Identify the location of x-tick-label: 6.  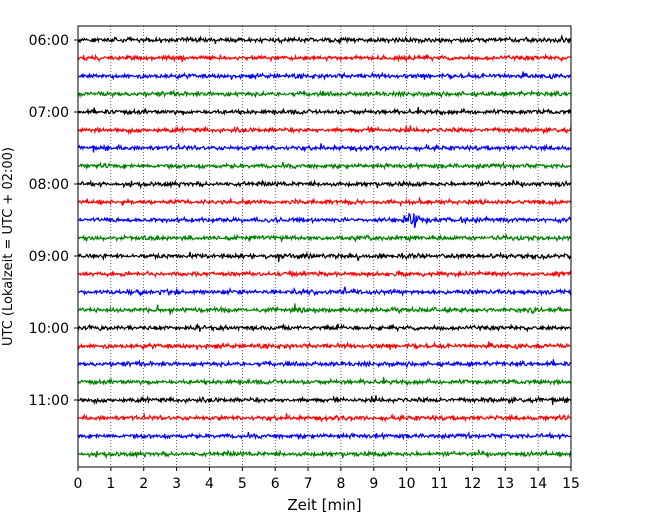
(275, 484).